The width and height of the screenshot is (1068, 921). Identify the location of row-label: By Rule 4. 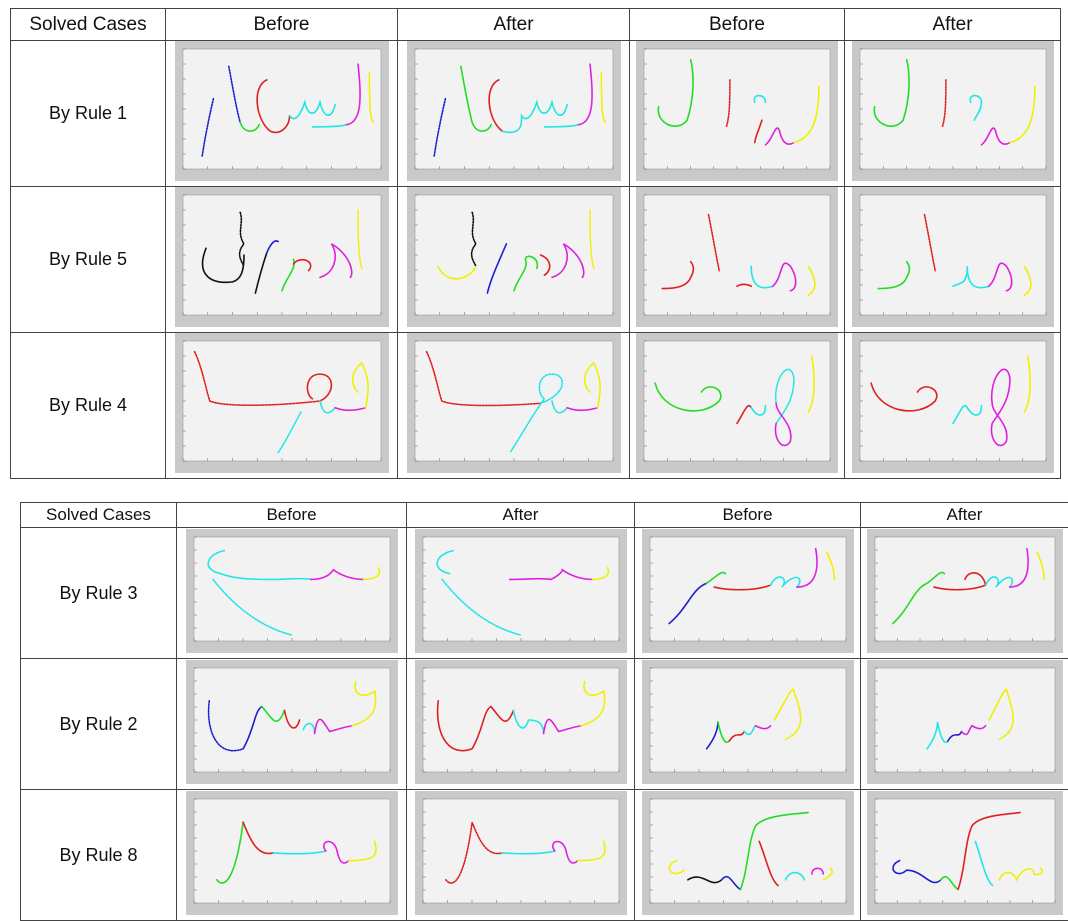
(88, 406).